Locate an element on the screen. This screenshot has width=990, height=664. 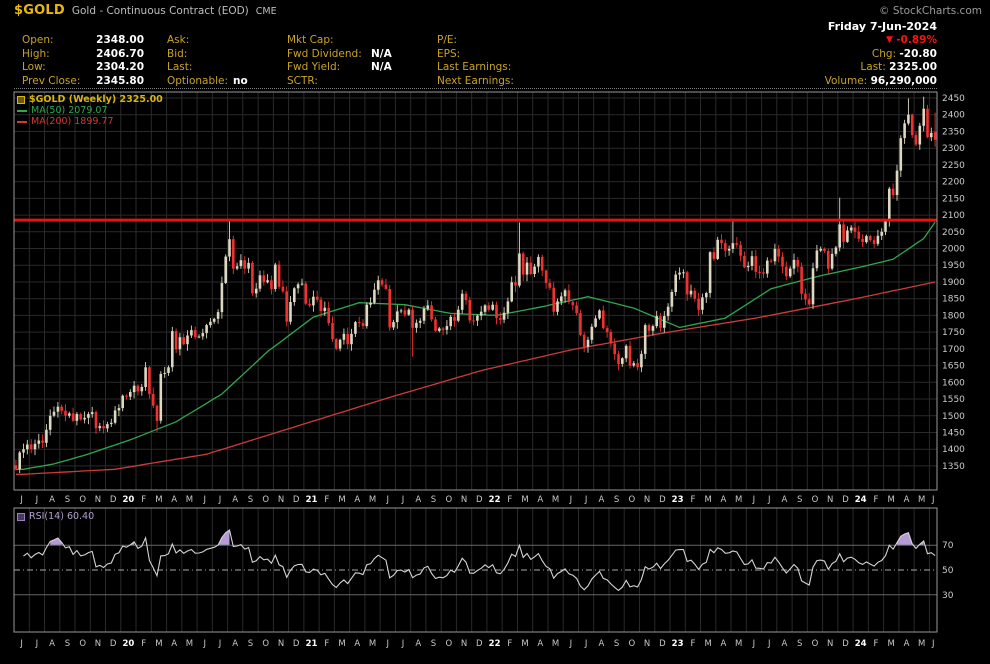
svg-text: 24 is located at coordinates (861, 644).